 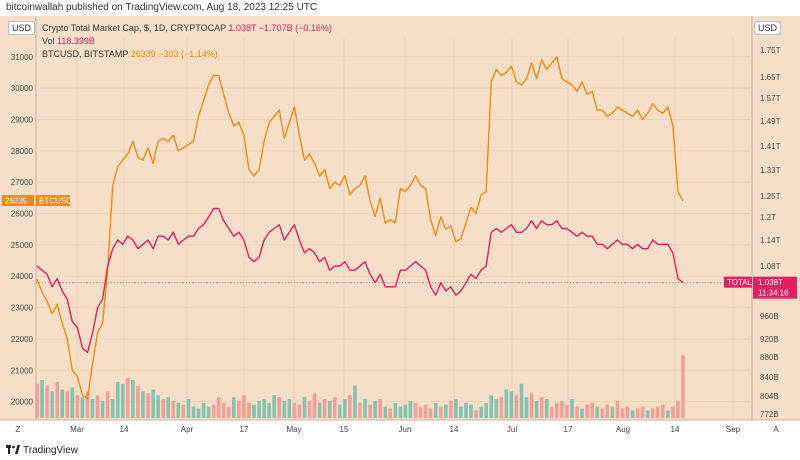 I want to click on total-tag-countdown: 11:34:16, so click(x=773, y=293).